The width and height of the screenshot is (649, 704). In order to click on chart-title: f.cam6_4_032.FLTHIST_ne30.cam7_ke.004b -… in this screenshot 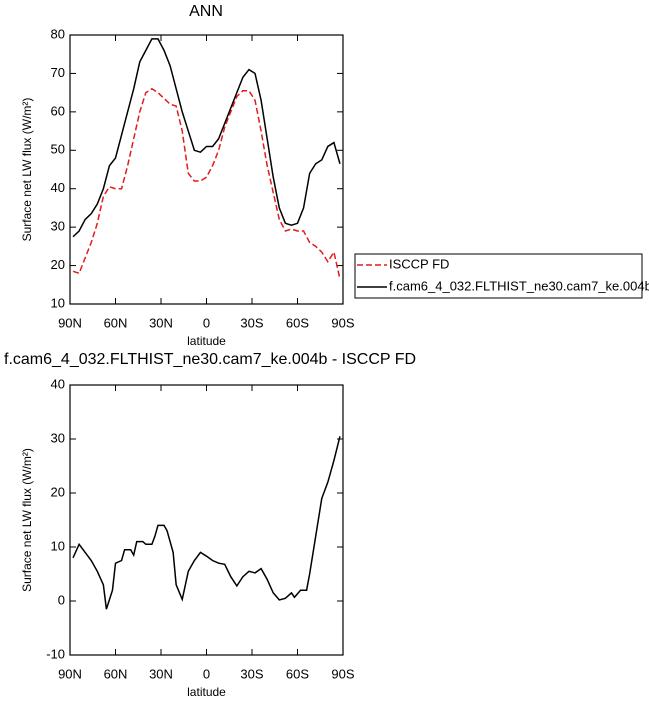, I will do `click(210, 359)`.